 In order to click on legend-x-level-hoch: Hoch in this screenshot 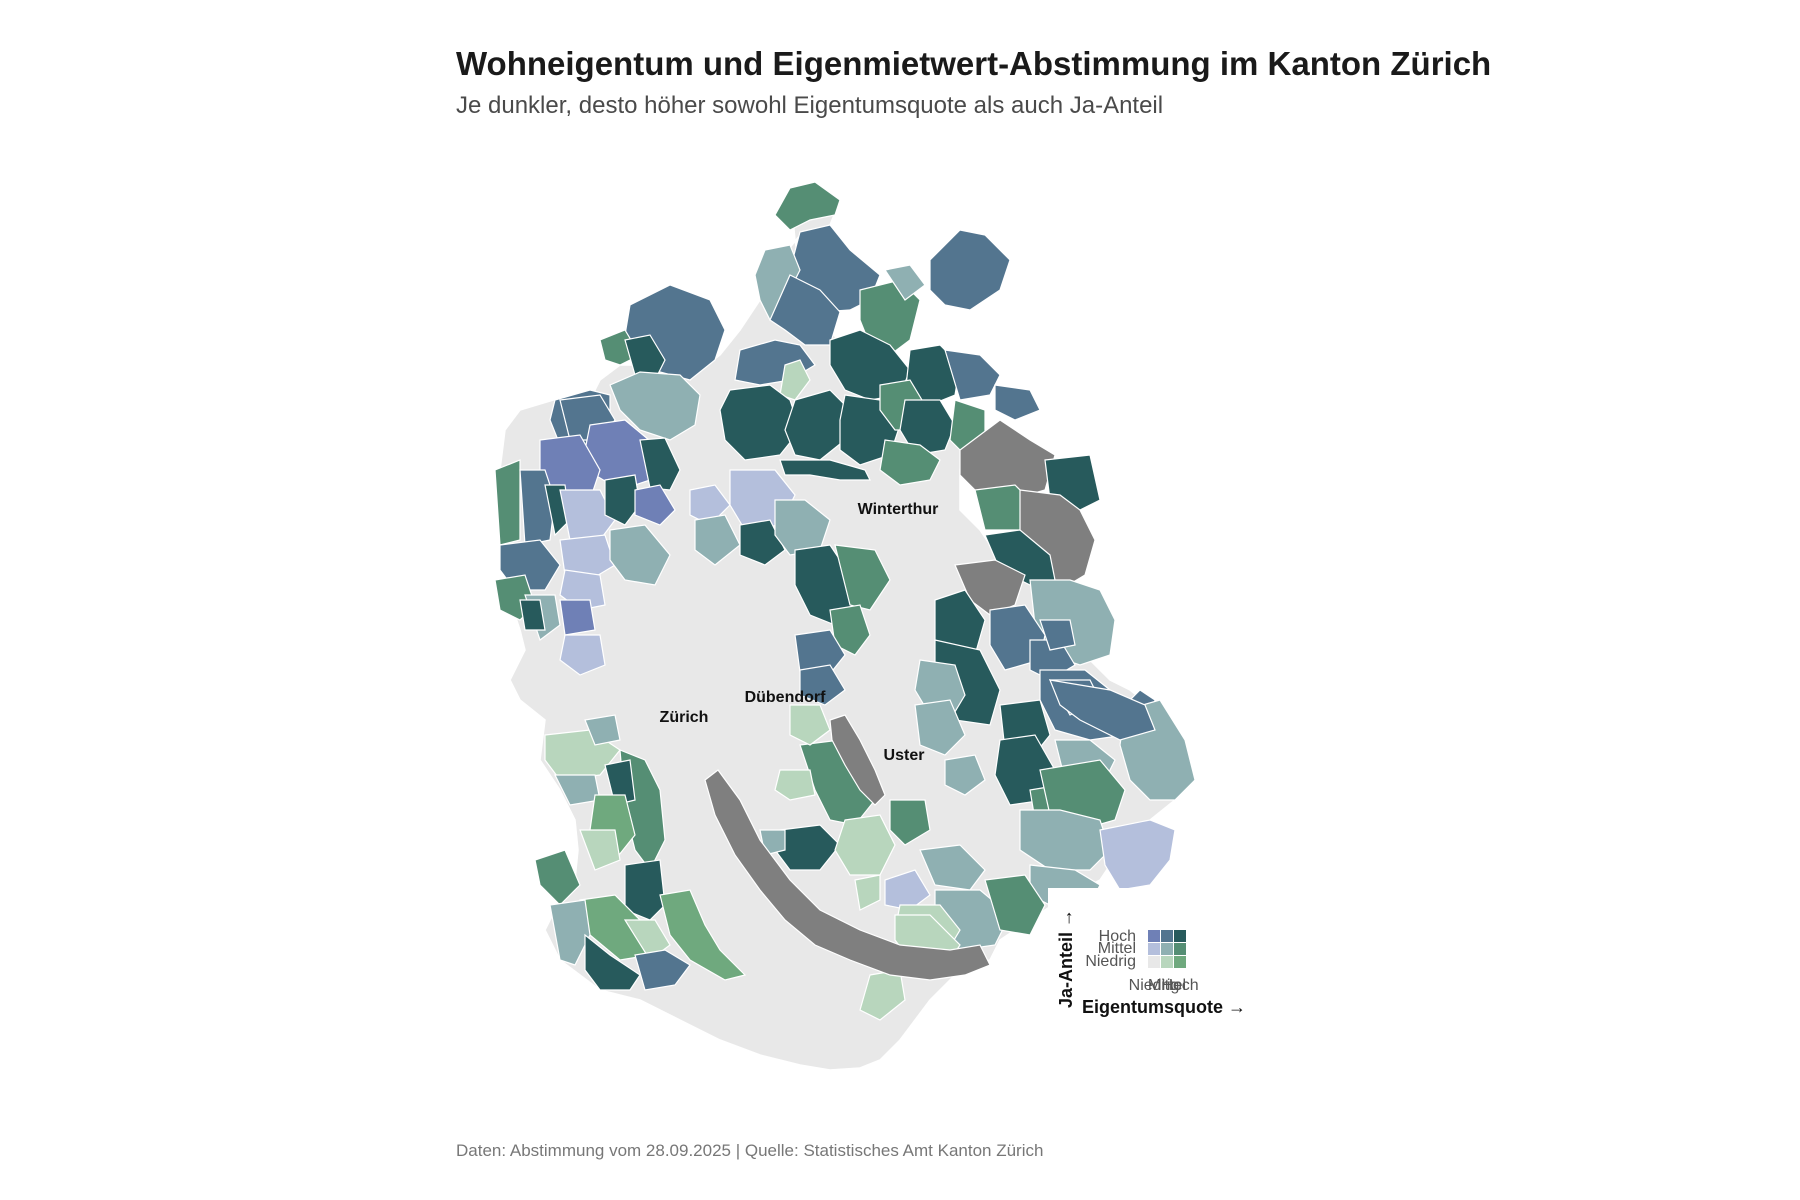, I will do `click(1179, 985)`.